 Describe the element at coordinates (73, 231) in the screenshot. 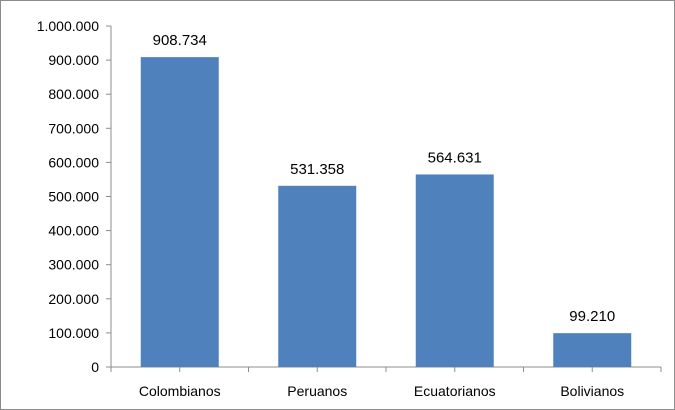

I see `y-tick-label: 400.000` at that location.